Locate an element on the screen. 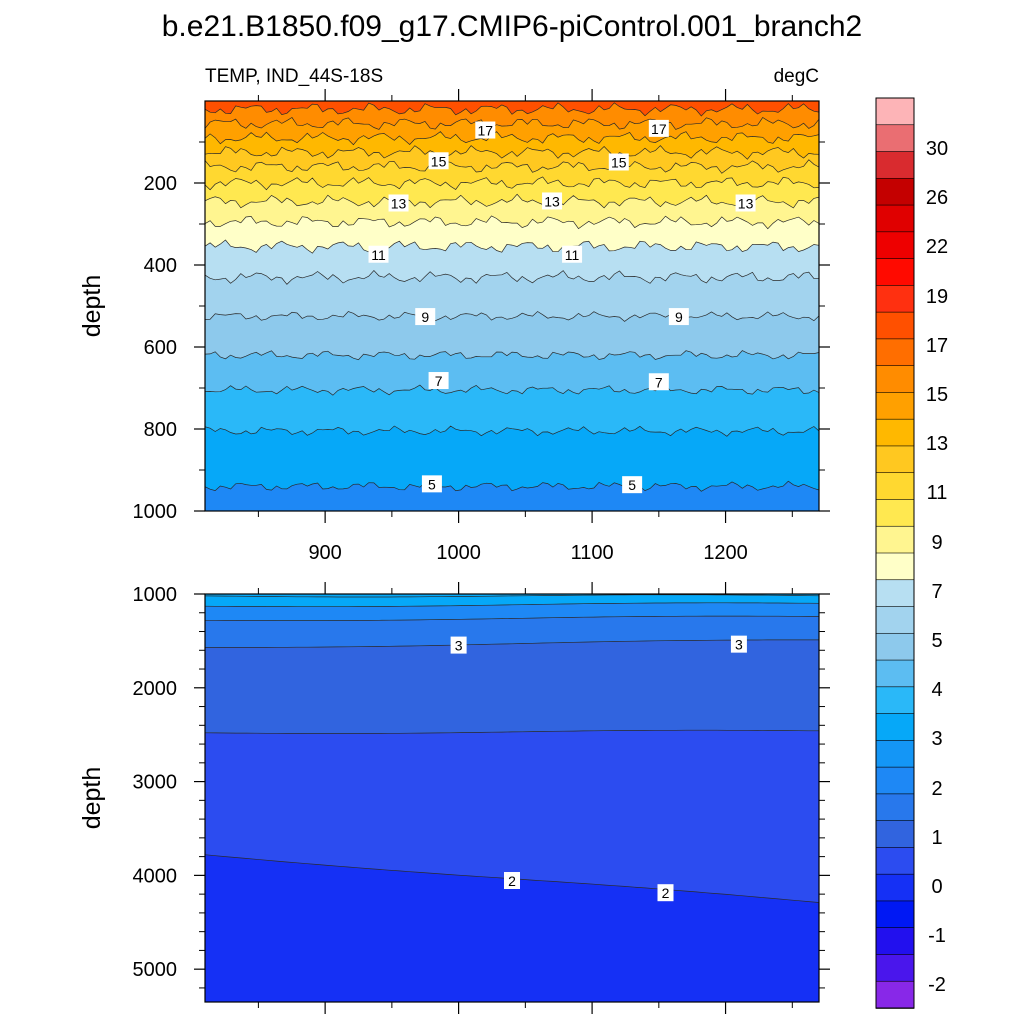 This screenshot has width=1024, height=1024. units-label: degC is located at coordinates (796, 76).